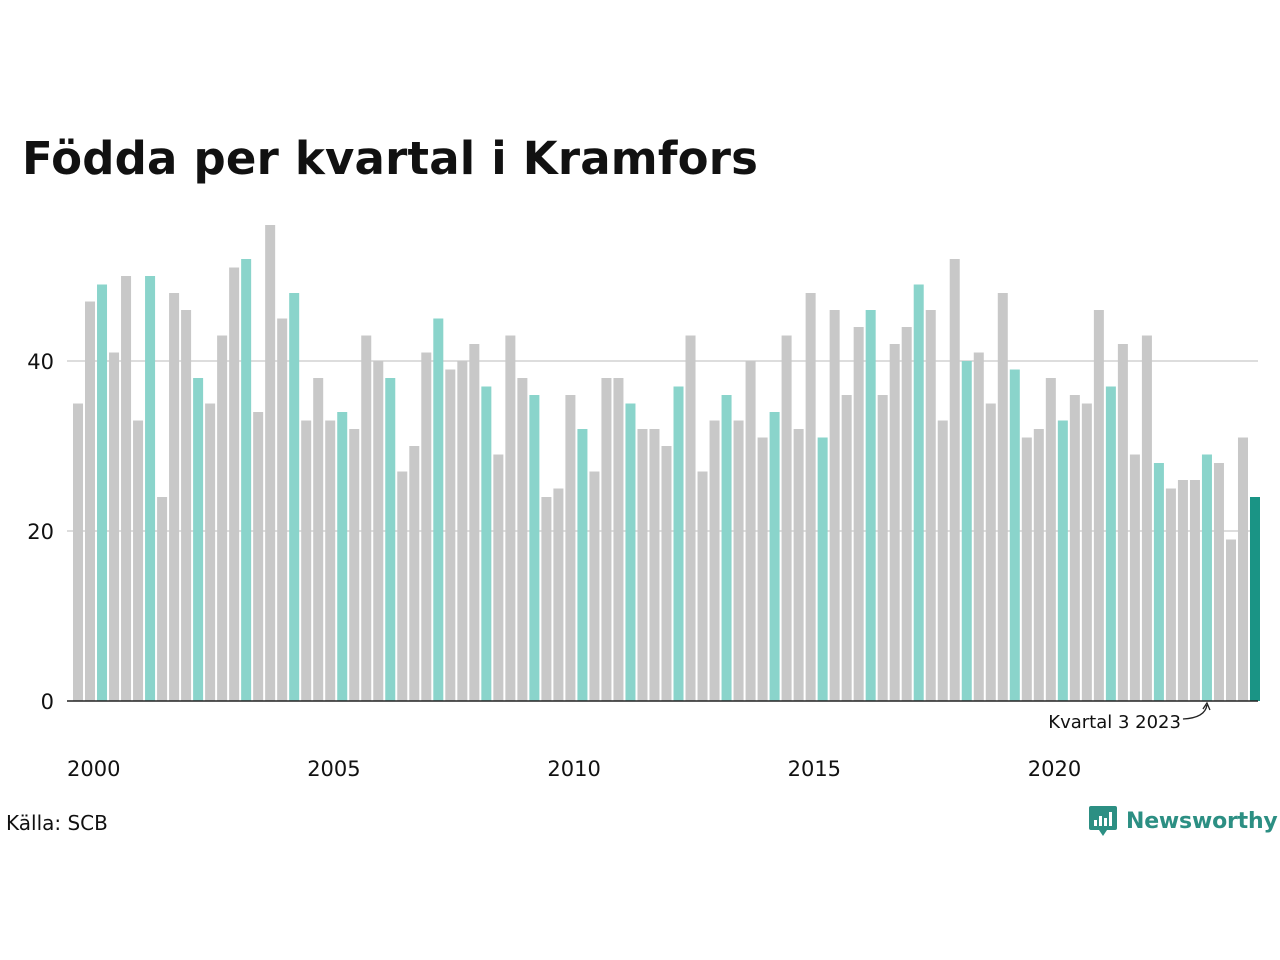 Image resolution: width=1280 pixels, height=960 pixels. I want to click on bar-2003-q3, so click(246, 480).